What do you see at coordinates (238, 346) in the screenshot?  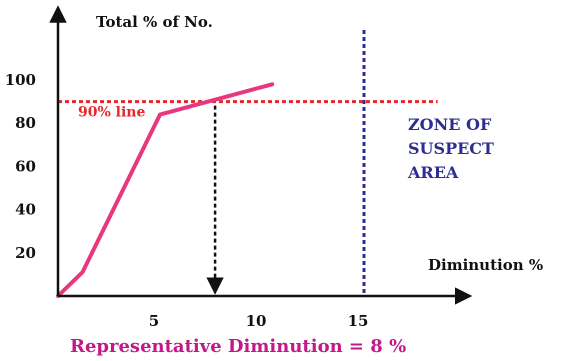 I see `chart-caption: Representative Diminution = 8 %` at bounding box center [238, 346].